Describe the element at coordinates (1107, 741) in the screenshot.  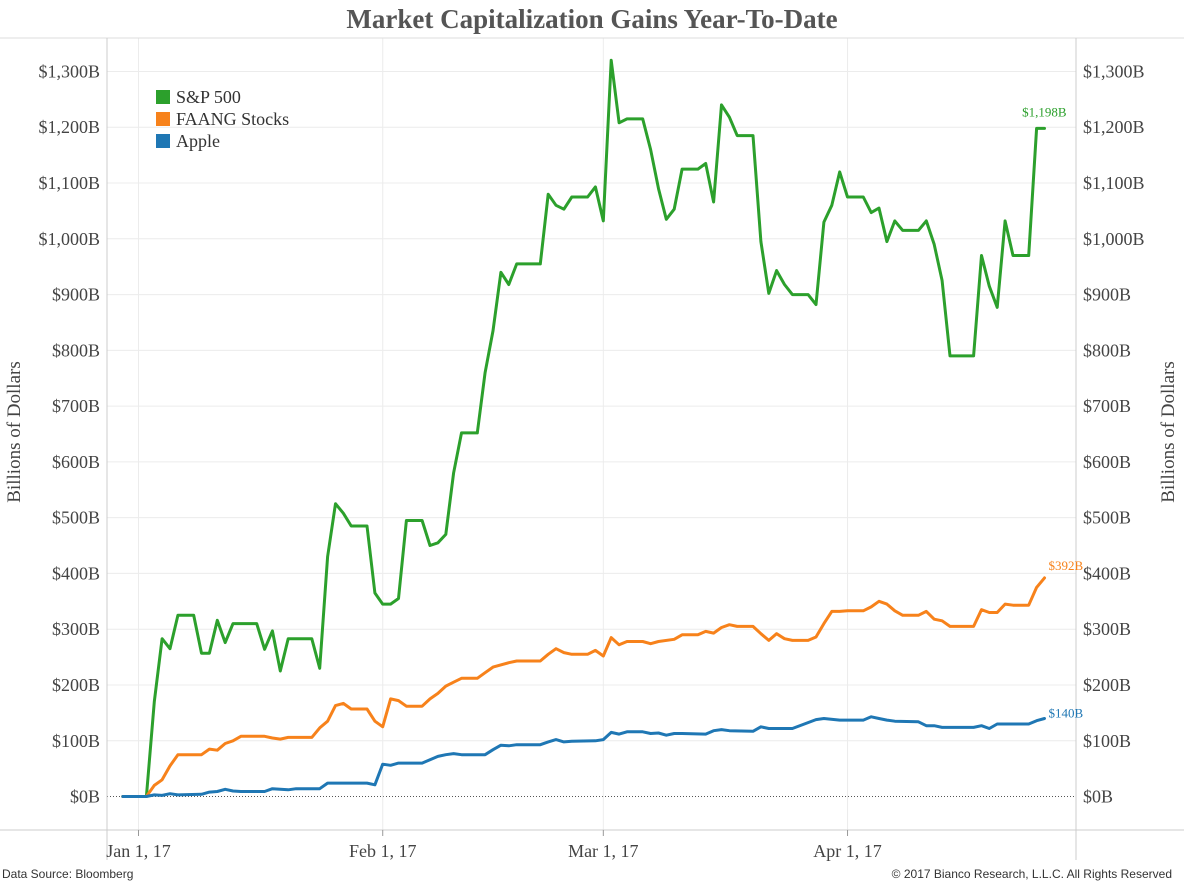
I see `y-tick-label-right: $100B` at that location.